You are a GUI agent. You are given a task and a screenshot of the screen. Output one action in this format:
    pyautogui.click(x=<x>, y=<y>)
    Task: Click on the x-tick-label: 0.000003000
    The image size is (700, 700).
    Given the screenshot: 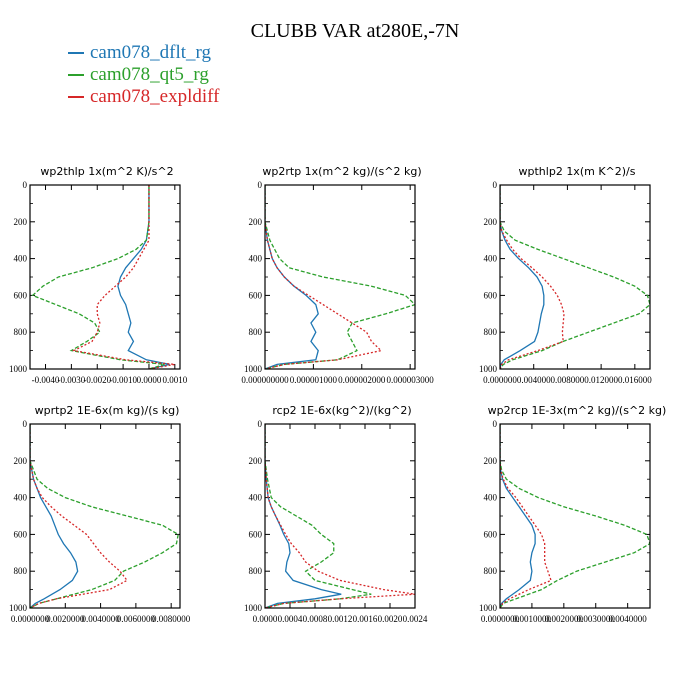 What is the action you would take?
    pyautogui.click(x=411, y=380)
    